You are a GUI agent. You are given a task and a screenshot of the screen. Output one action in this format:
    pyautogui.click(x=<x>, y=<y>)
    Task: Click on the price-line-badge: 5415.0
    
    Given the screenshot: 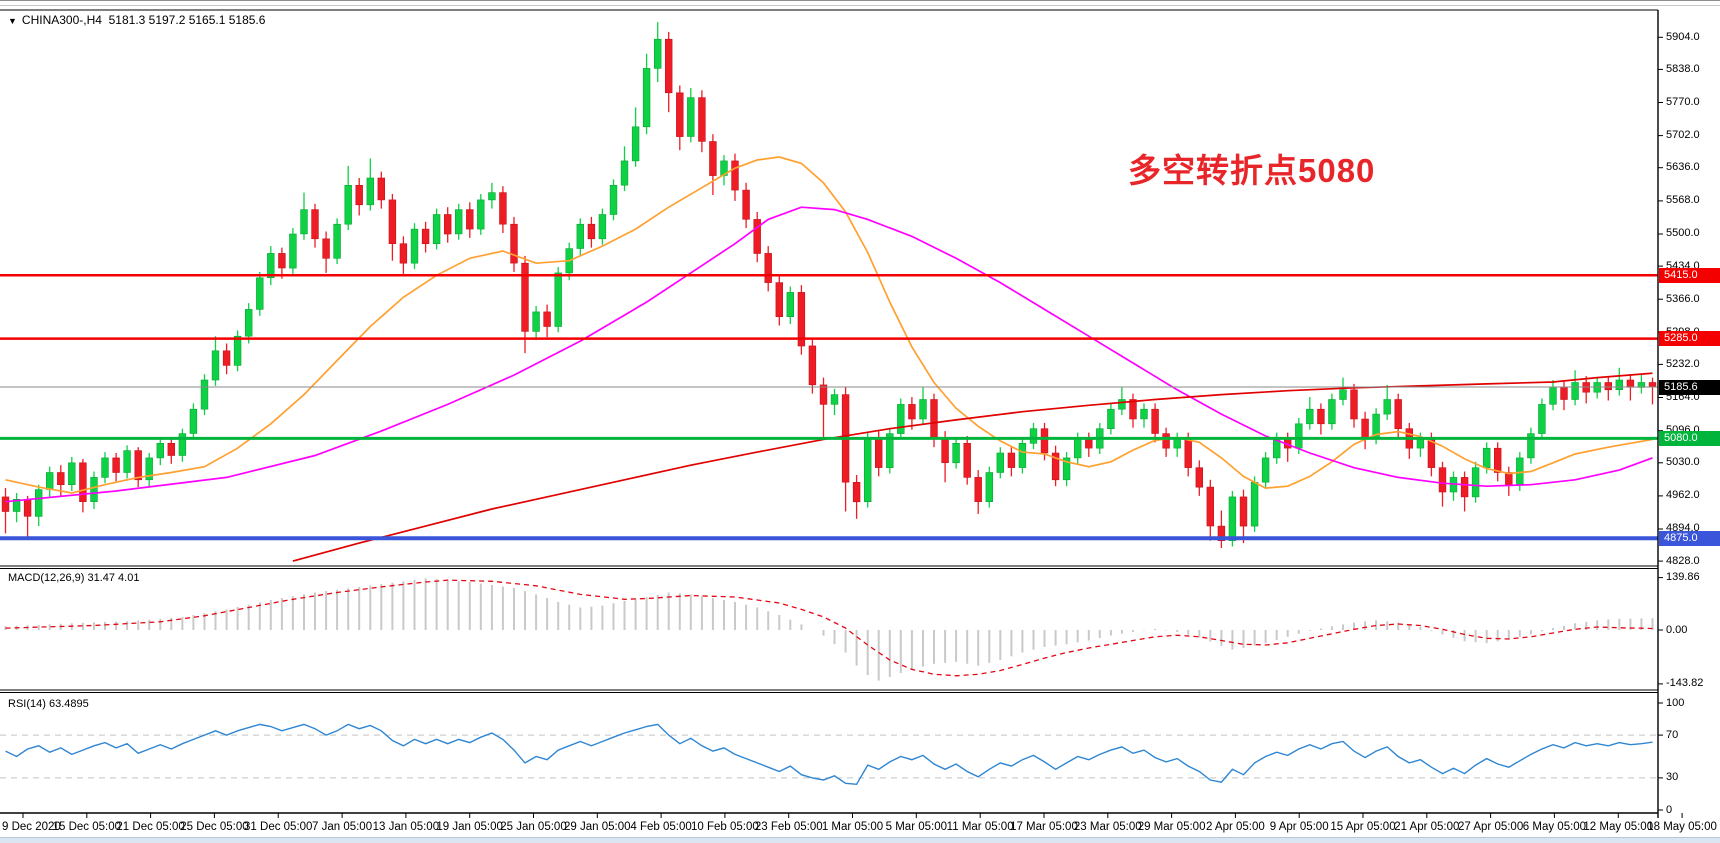 What is the action you would take?
    pyautogui.click(x=1689, y=275)
    